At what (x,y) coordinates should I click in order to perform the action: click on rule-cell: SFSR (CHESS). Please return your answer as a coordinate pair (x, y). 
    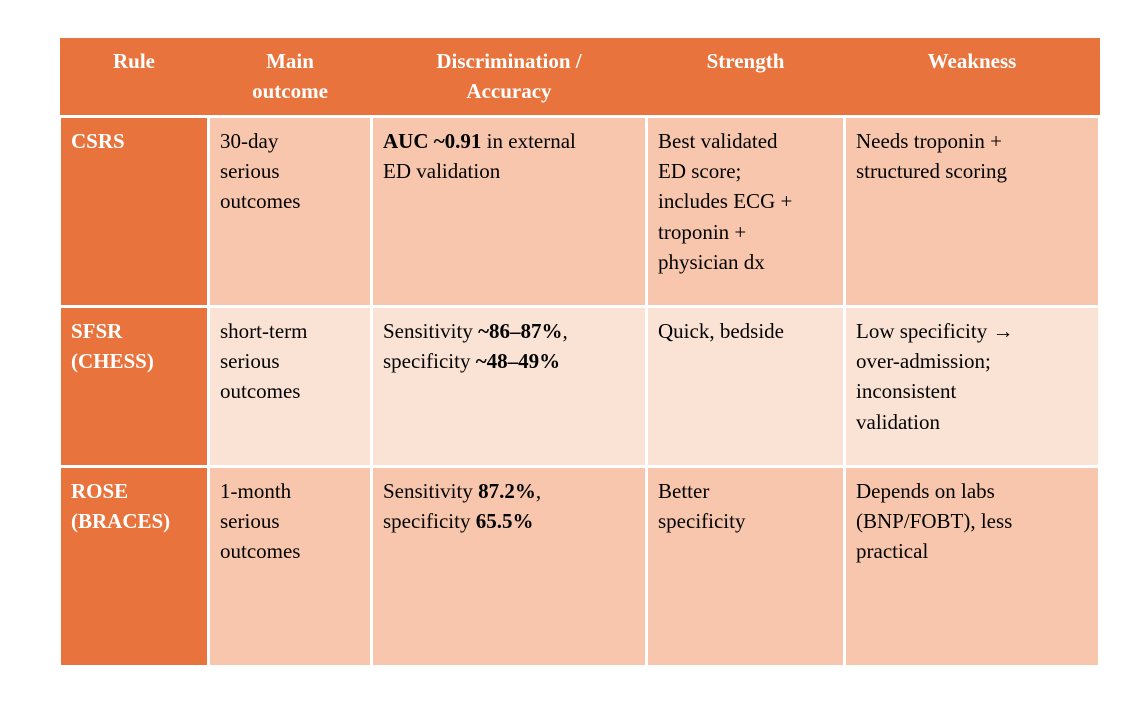
    Looking at the image, I should click on (134, 386).